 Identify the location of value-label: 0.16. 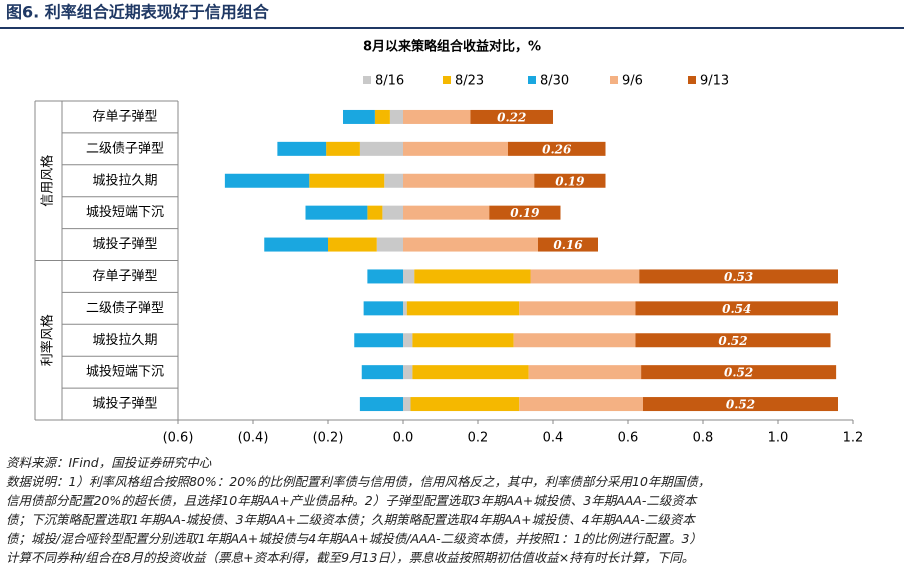
(568, 245).